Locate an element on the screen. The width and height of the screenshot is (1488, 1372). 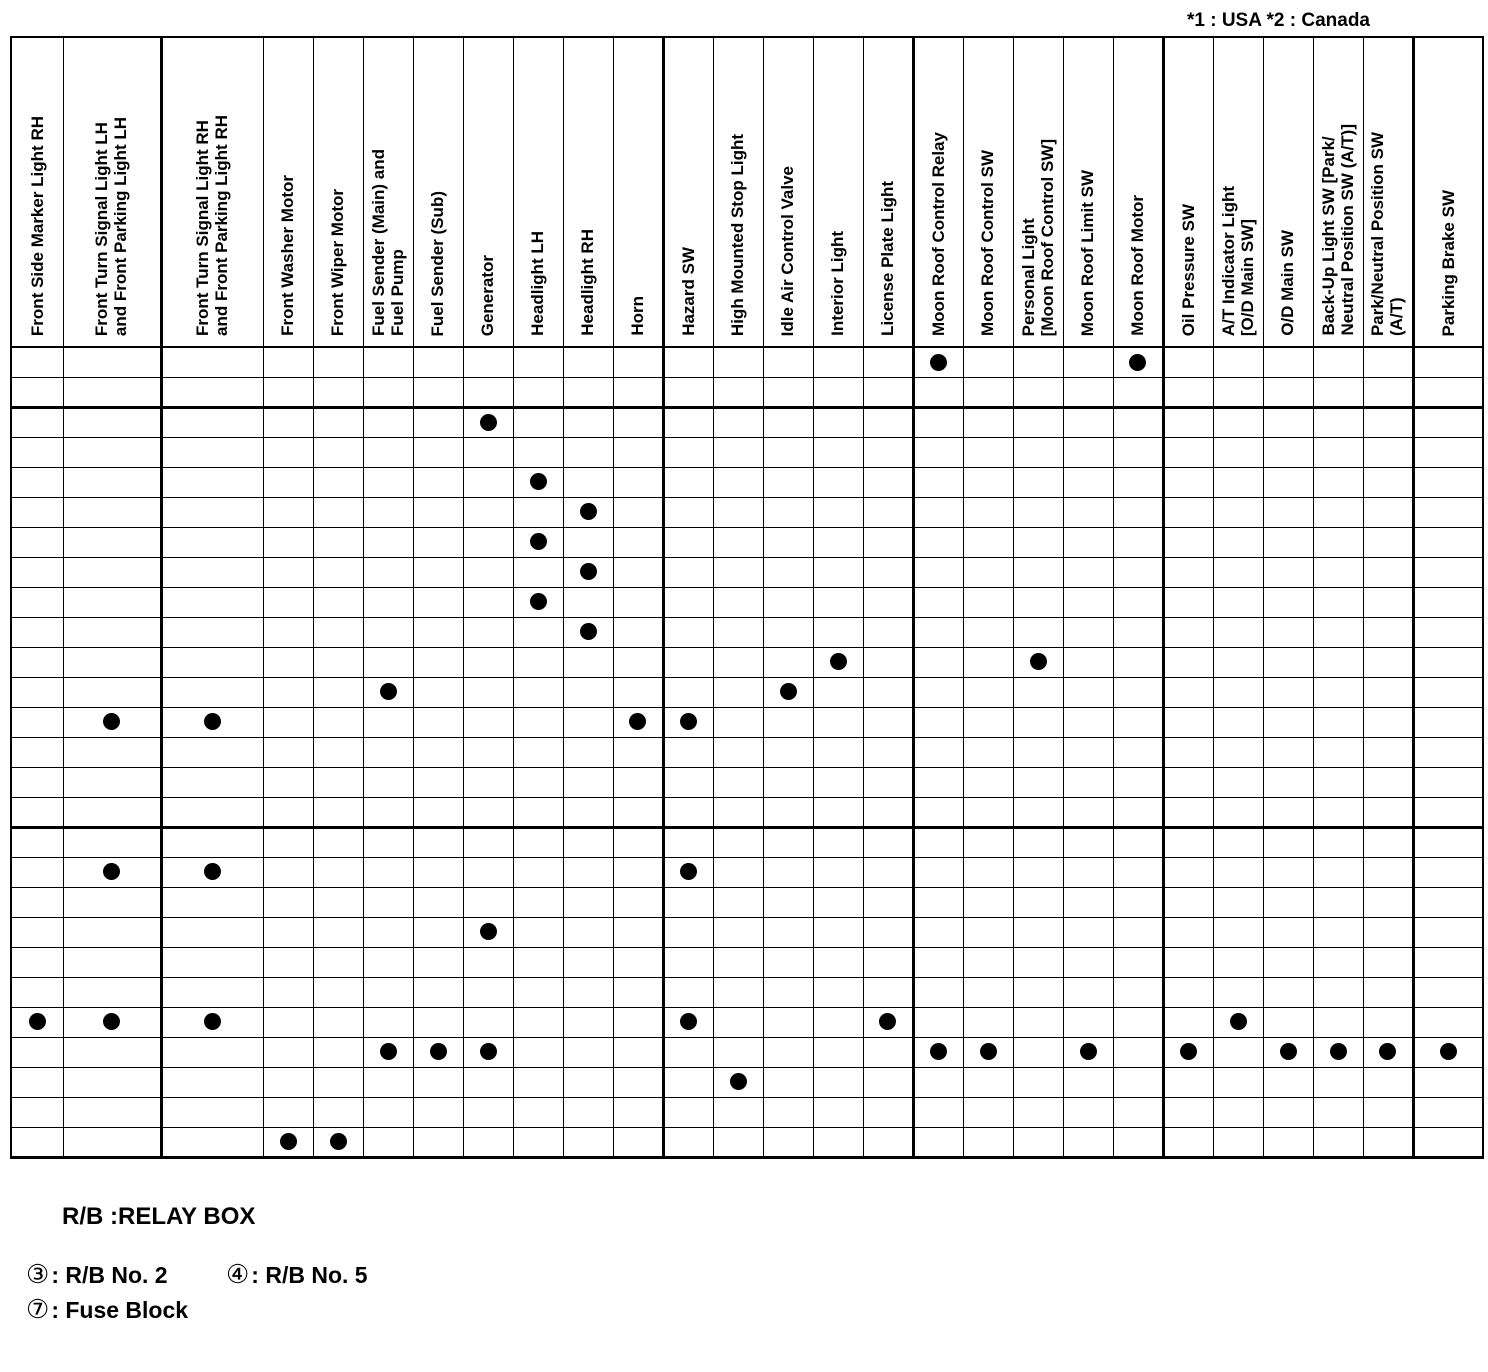
column-header-label: Front Wiper Motor is located at coordinates (338, 262).